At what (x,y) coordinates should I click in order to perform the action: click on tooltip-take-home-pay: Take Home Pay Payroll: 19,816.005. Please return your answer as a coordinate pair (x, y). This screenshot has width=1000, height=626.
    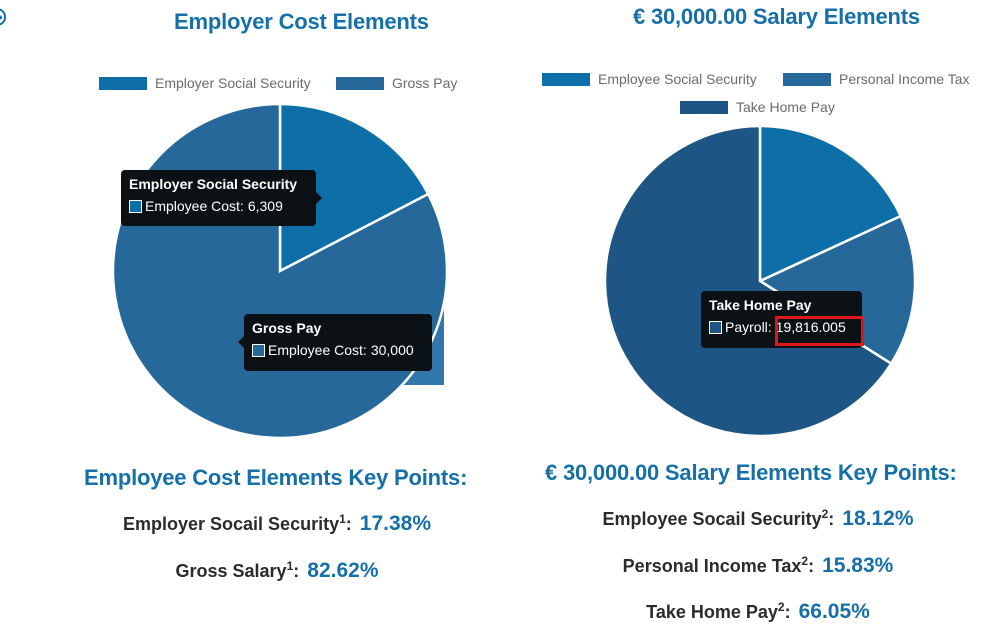
    Looking at the image, I should click on (781, 319).